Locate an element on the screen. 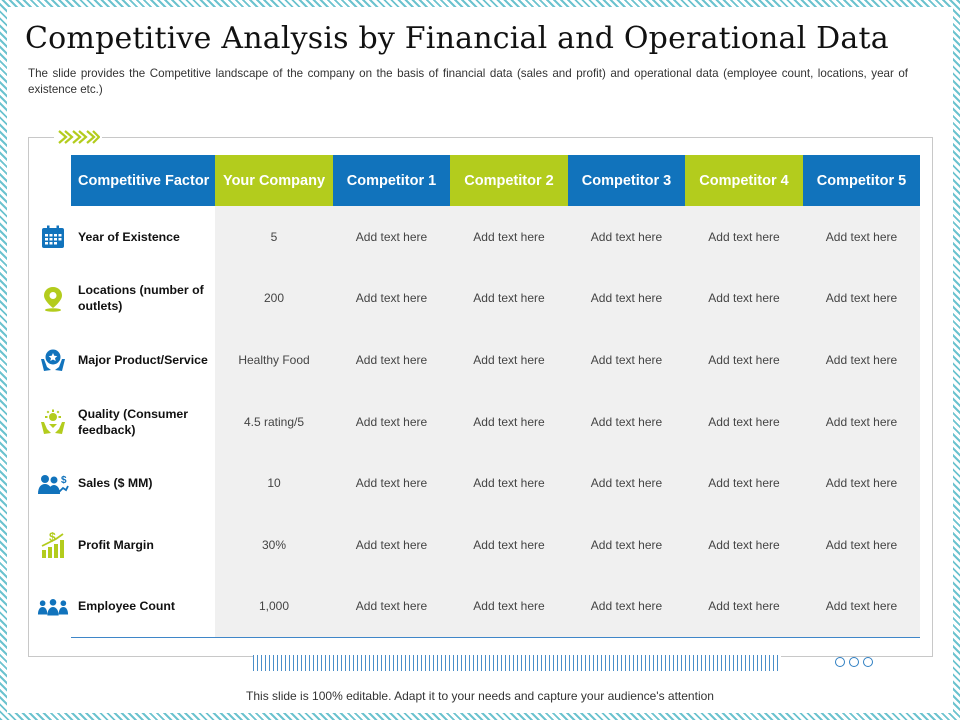  profit-chart-icon: $ is located at coordinates (53, 546).